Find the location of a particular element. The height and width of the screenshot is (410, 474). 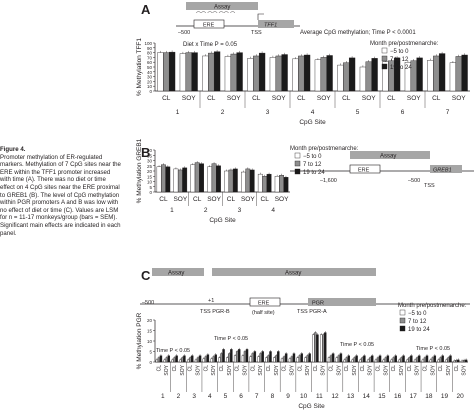

y-tick-label: 20 is located at coordinates (150, 171).